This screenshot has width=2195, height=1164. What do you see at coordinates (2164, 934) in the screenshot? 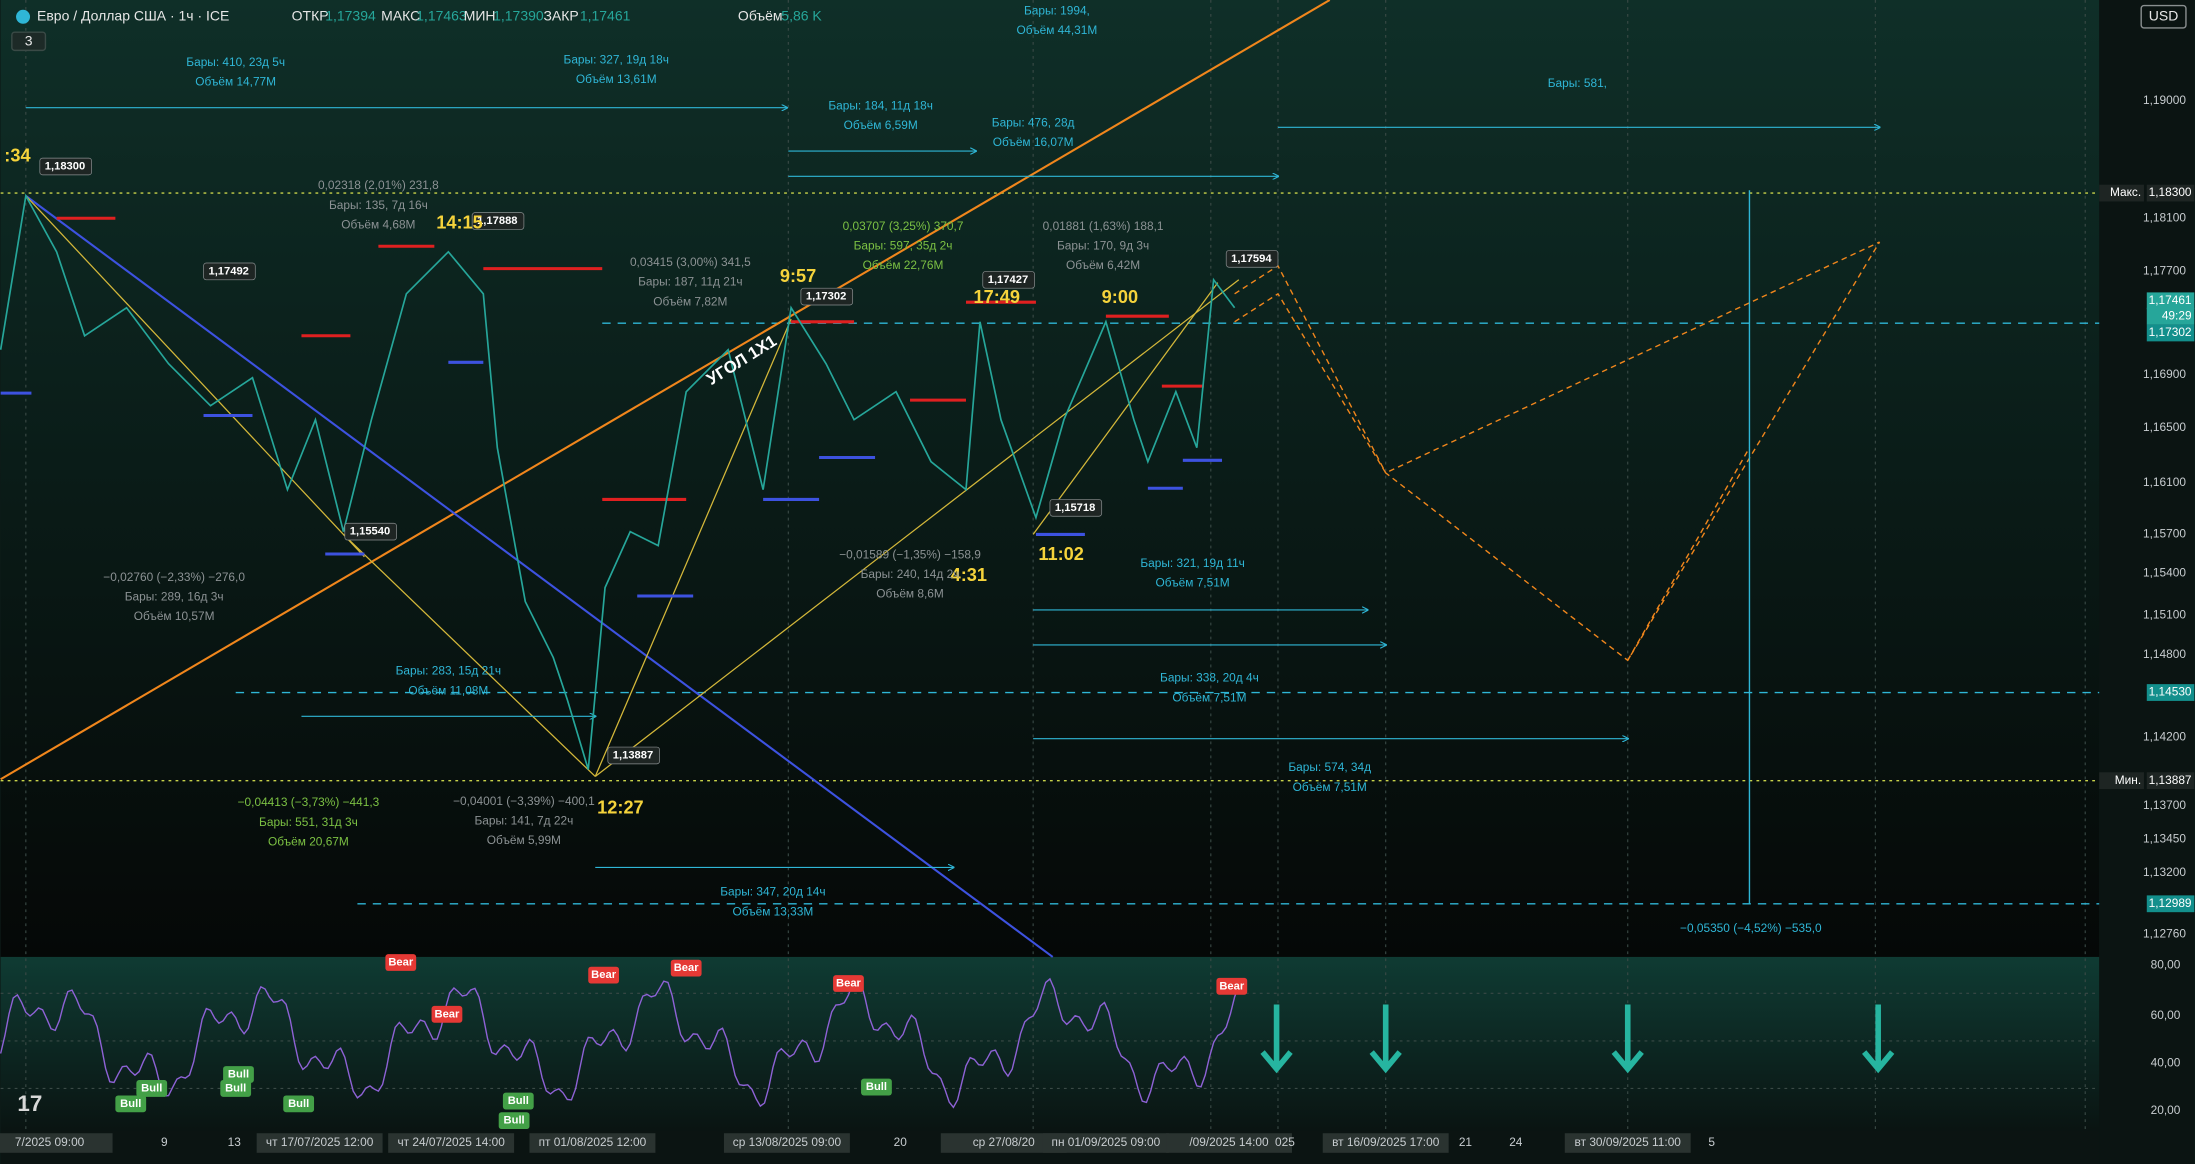
I see `price-label: 1,12760` at bounding box center [2164, 934].